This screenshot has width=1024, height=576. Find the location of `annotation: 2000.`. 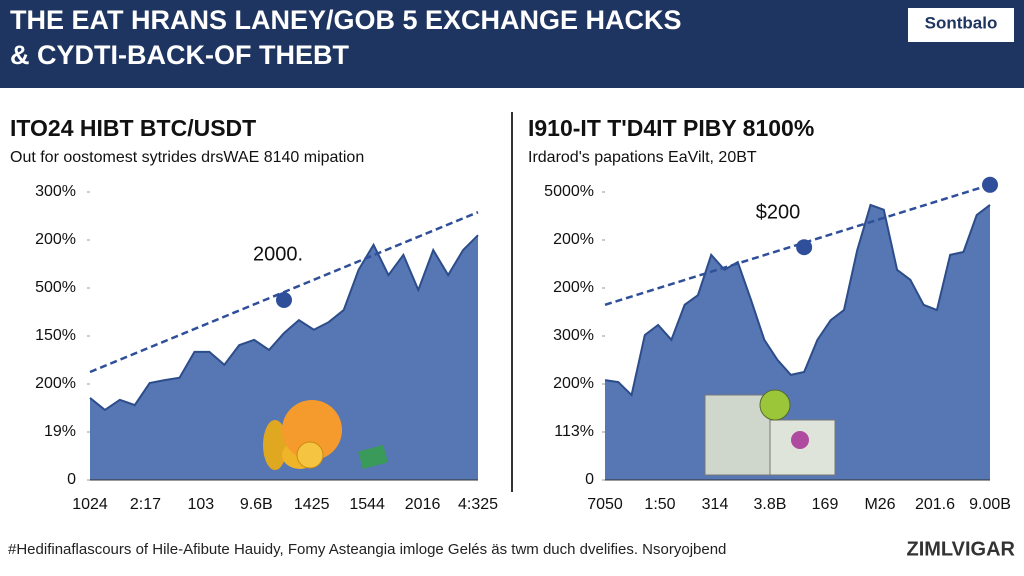

annotation: 2000. is located at coordinates (278, 254).